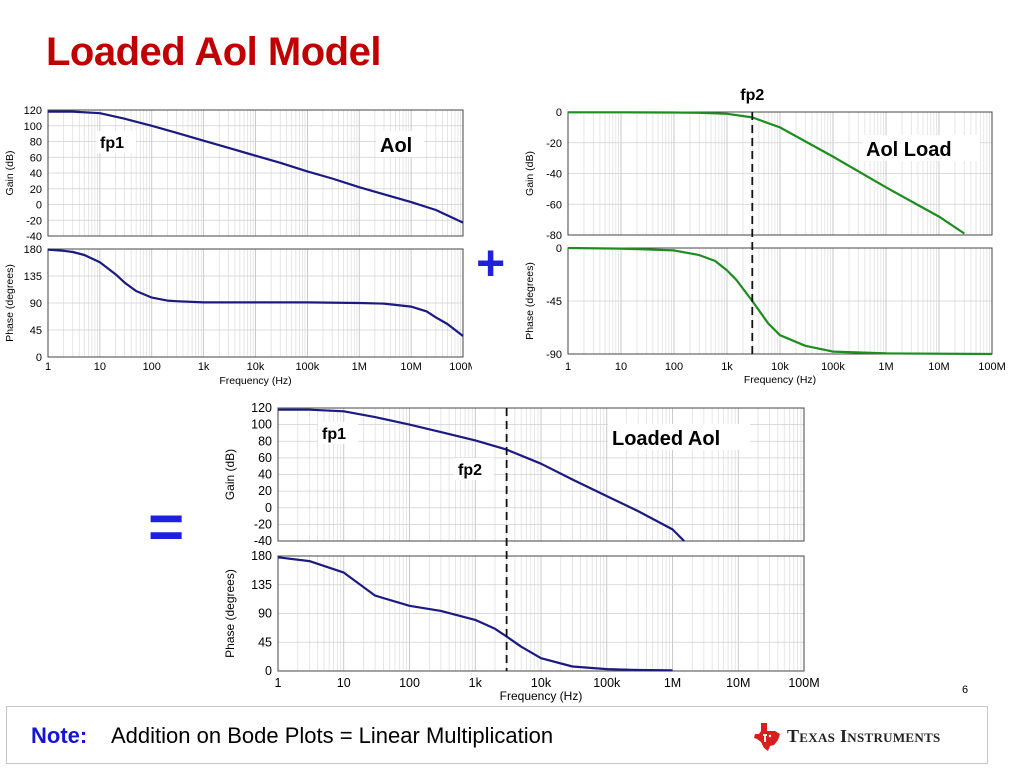  Describe the element at coordinates (59, 735) in the screenshot. I see `note-label: Note:` at that location.